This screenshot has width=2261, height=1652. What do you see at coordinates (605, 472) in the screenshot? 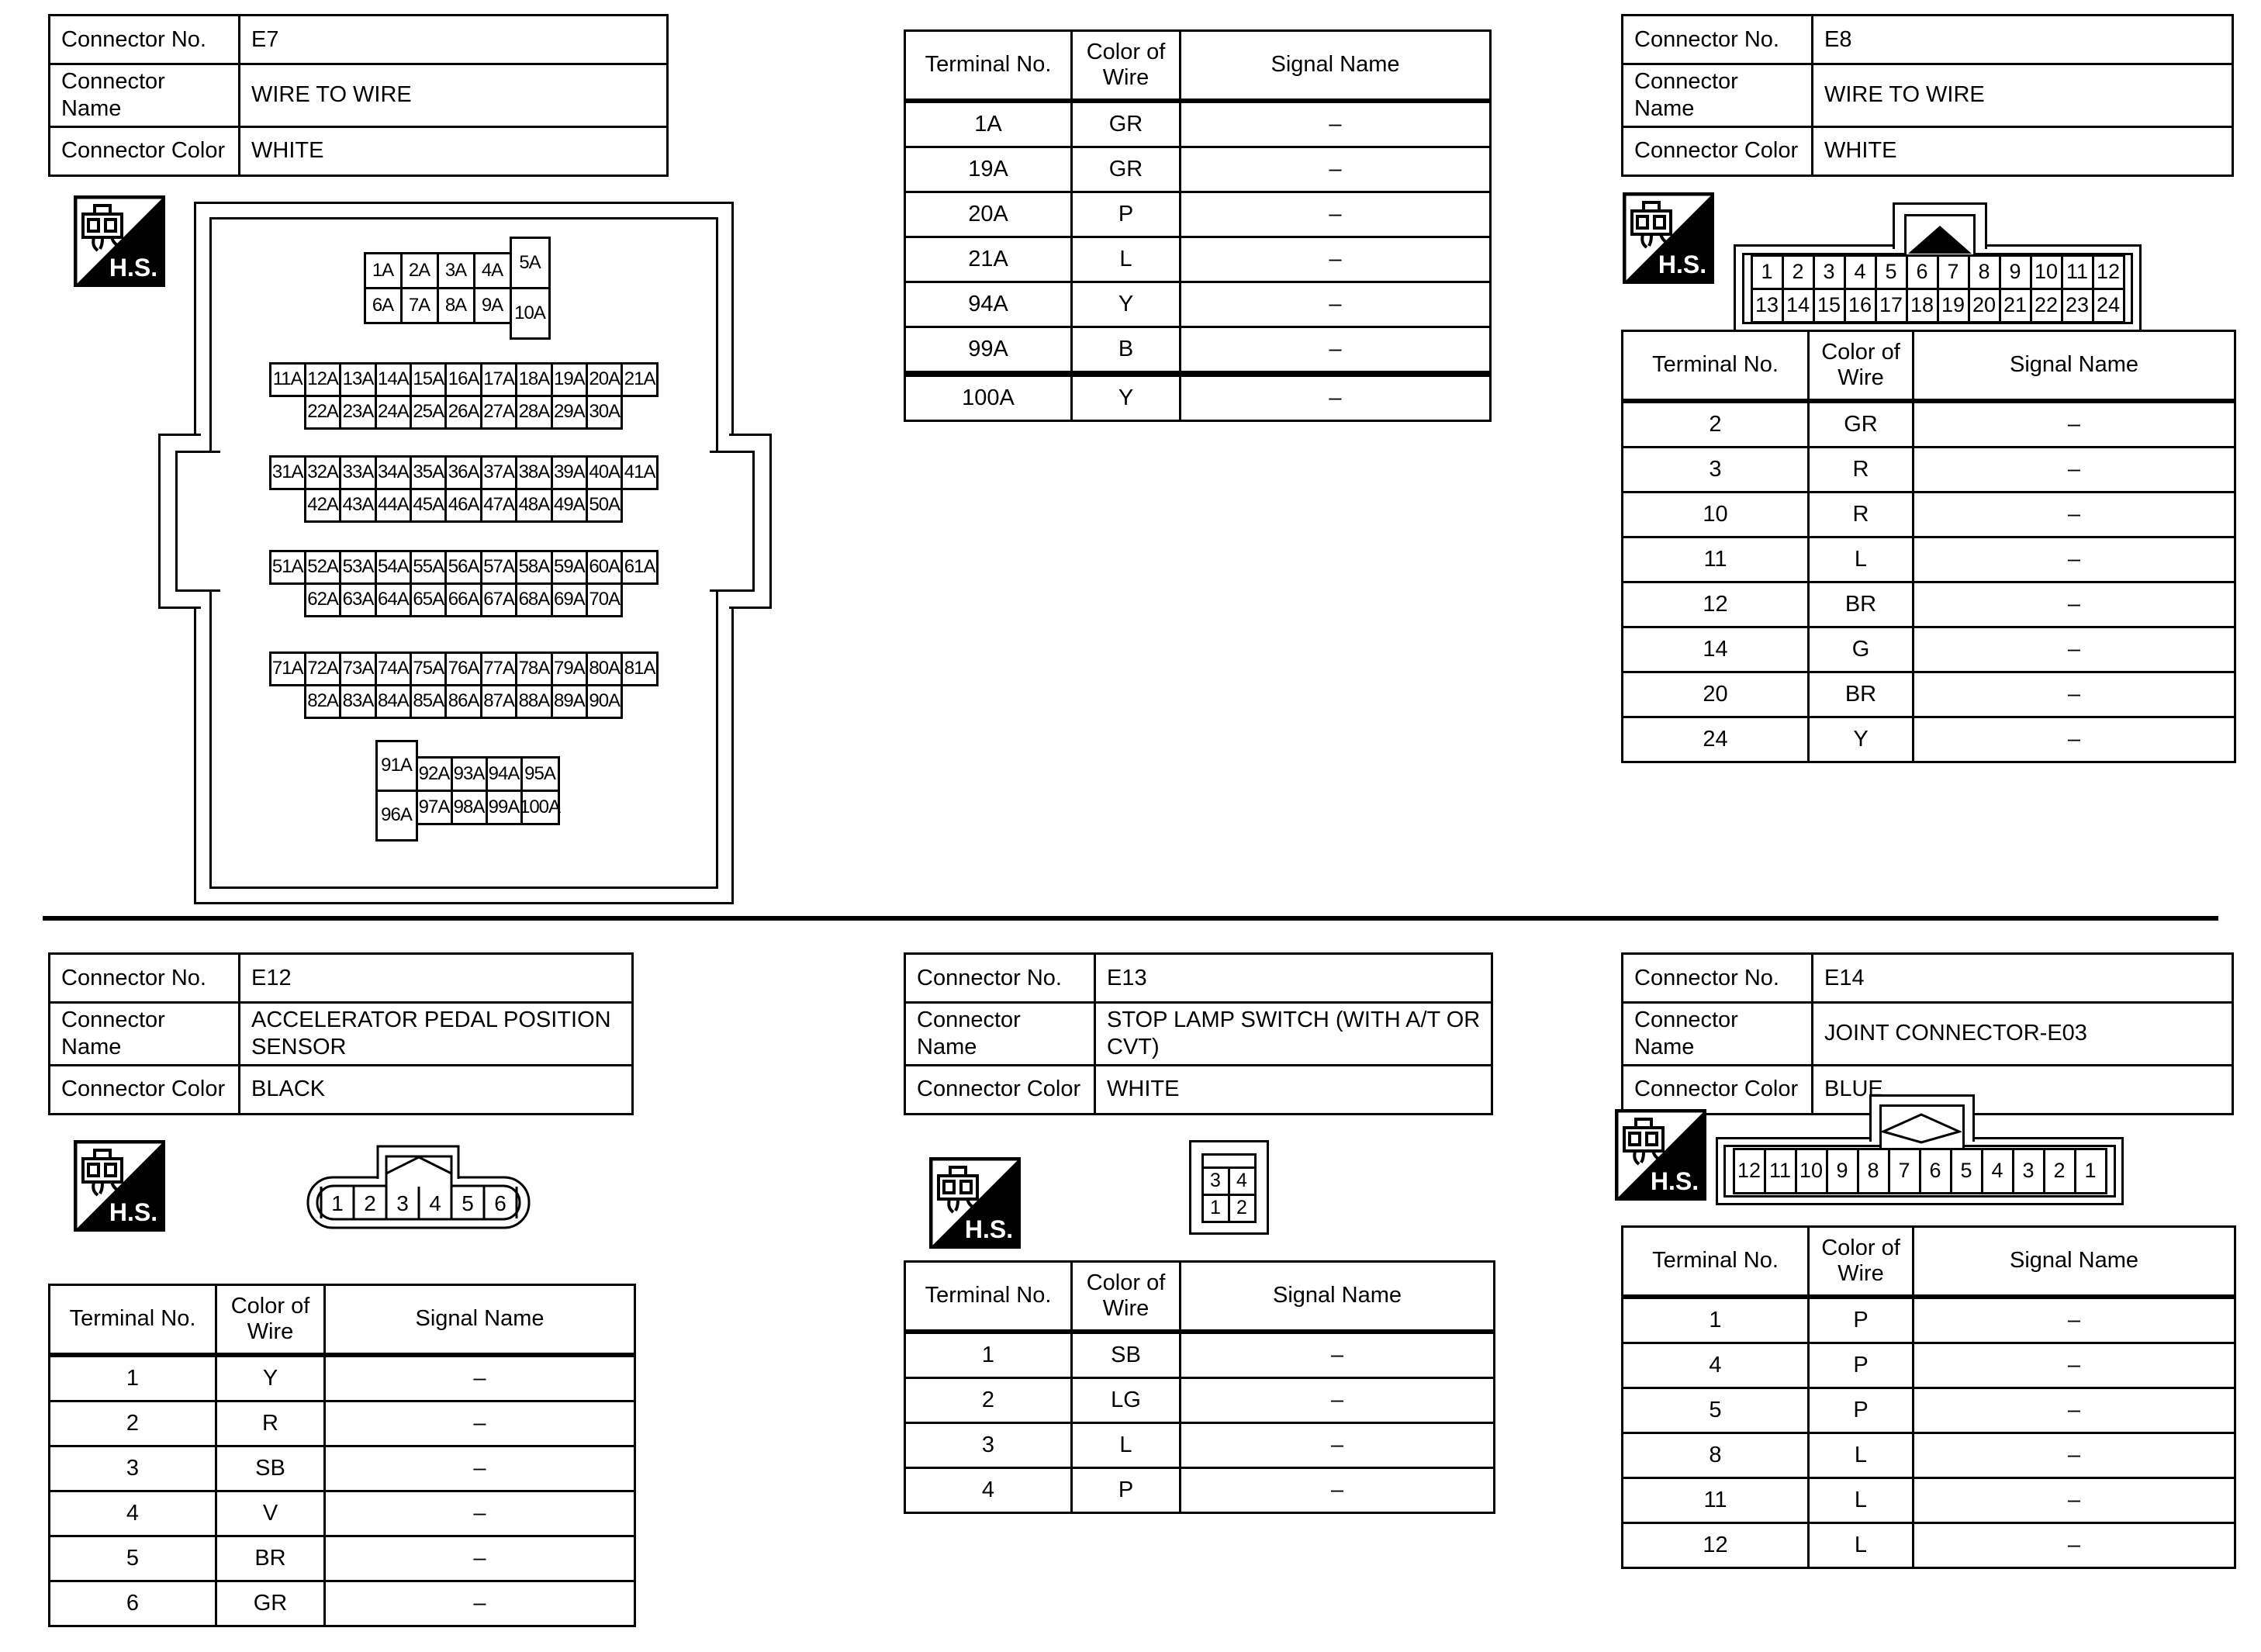
I see `pin-40A: 40A` at bounding box center [605, 472].